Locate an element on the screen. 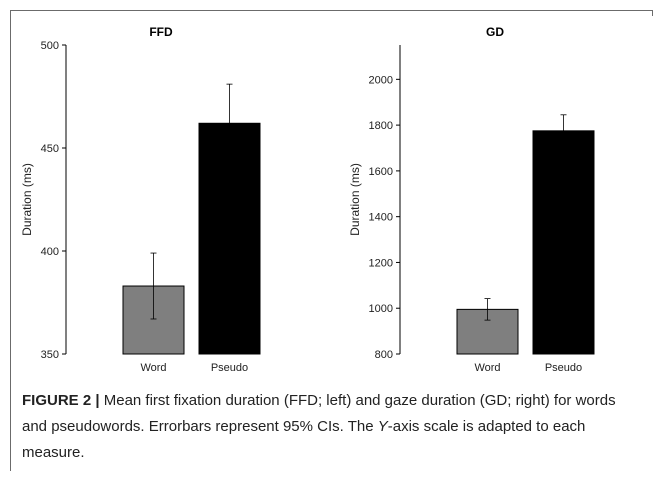 This screenshot has height=481, width=663. gd-x-tick-label-word: Word is located at coordinates (487, 368).